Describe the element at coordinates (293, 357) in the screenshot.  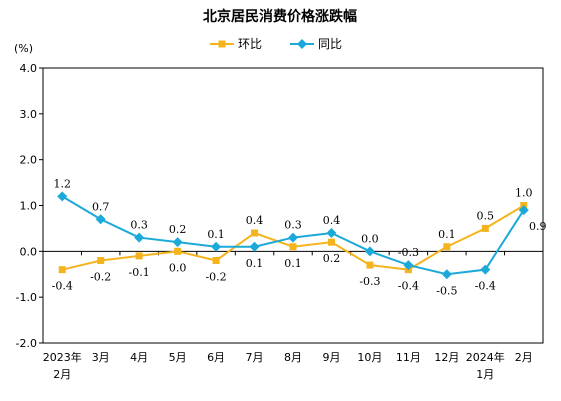
I see `x-tick-label: 8月` at that location.